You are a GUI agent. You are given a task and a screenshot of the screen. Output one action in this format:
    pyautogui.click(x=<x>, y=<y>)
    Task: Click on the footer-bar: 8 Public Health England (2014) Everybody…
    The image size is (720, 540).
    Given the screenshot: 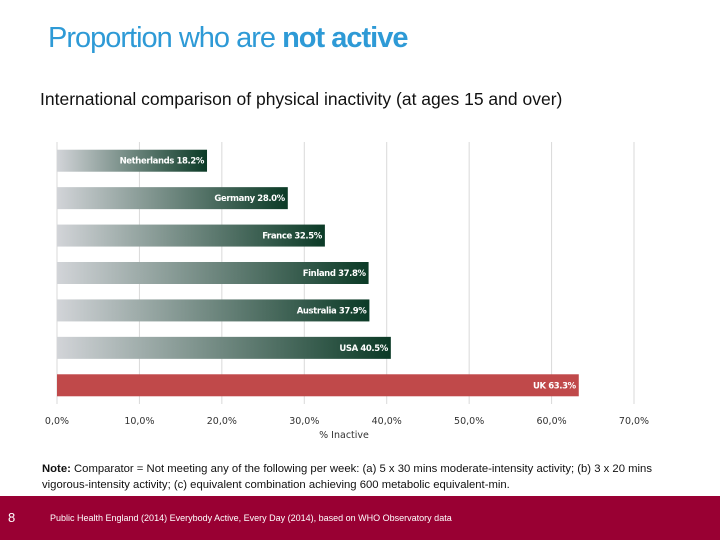 What is the action you would take?
    pyautogui.click(x=360, y=518)
    